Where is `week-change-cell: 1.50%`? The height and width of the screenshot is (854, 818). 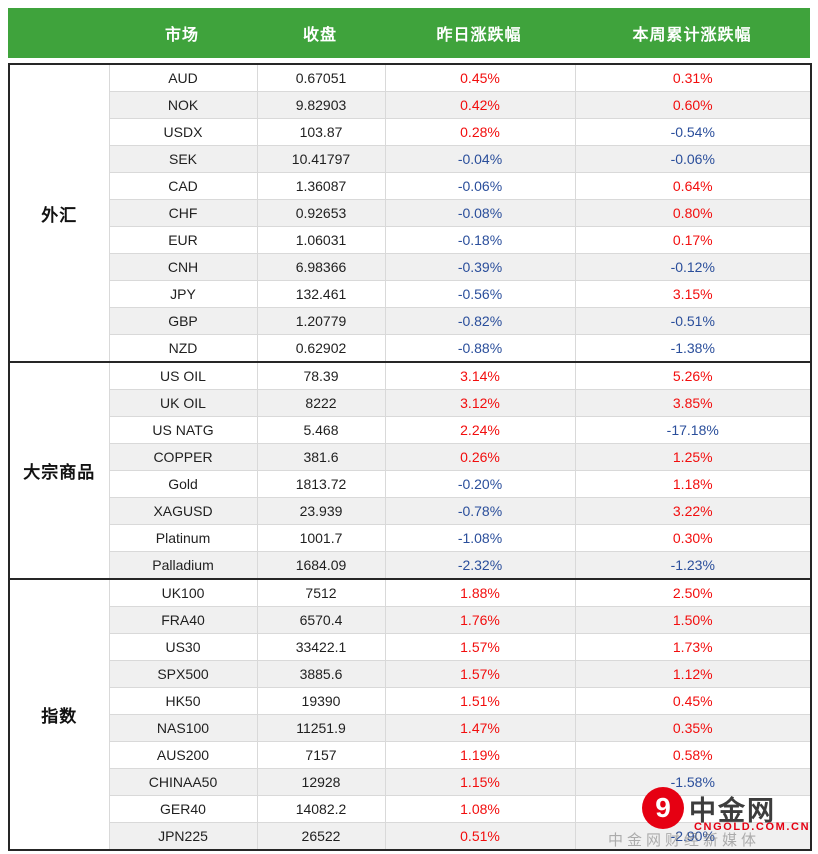
week-change-cell: 1.50% is located at coordinates (693, 620).